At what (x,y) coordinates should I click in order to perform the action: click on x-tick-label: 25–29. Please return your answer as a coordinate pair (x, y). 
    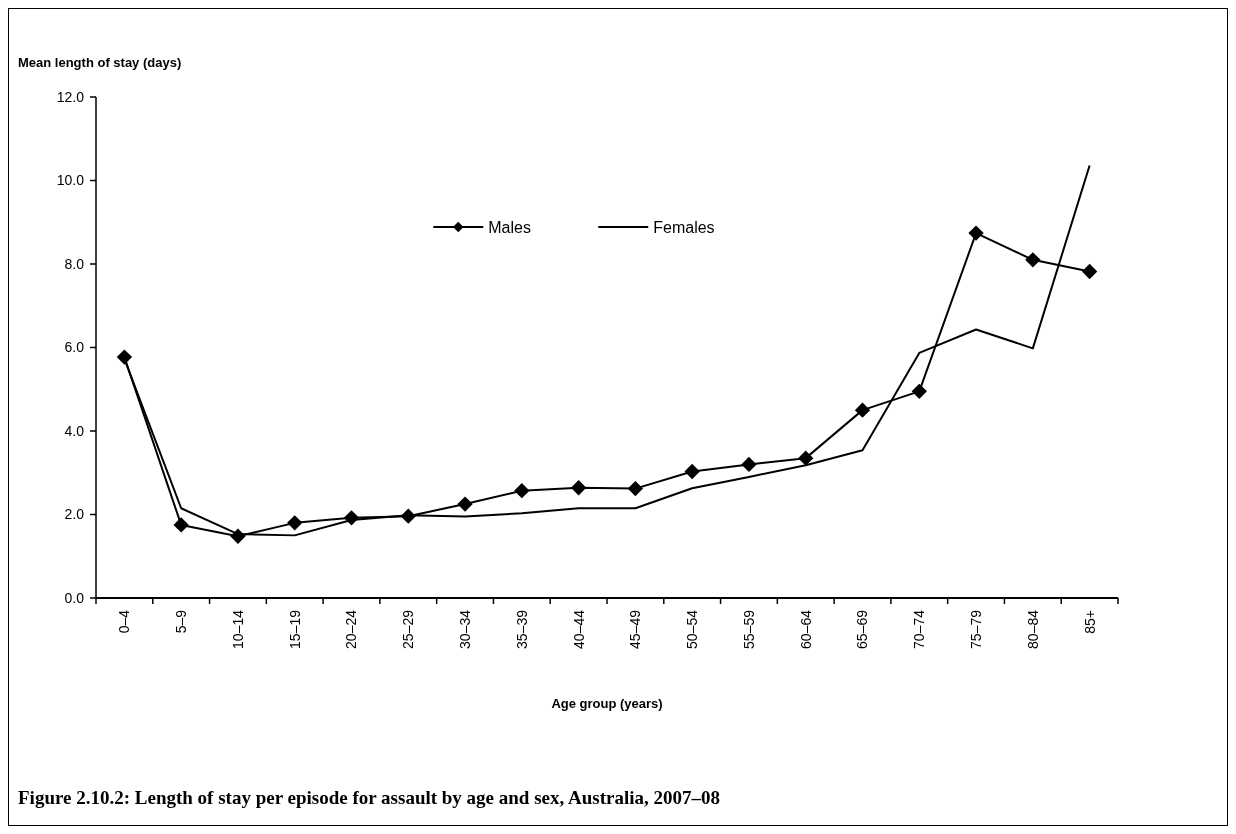
    Looking at the image, I should click on (408, 629).